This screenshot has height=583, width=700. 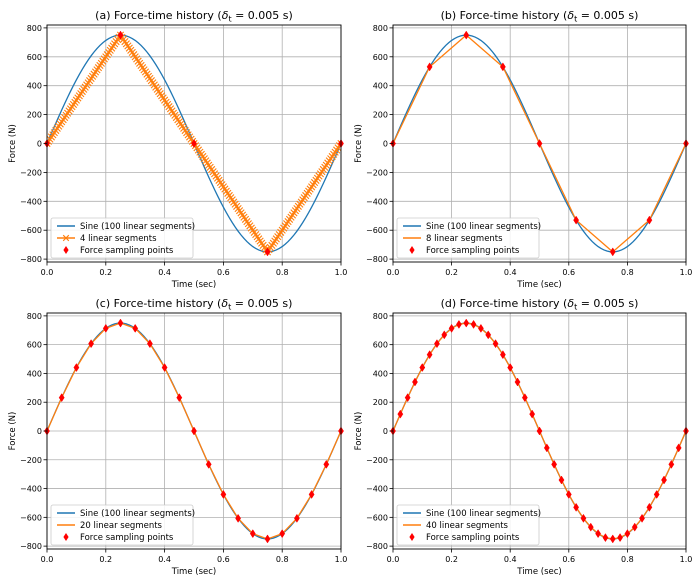 What do you see at coordinates (504, 303) in the screenshot?
I see `title-main: (d) Force-time history (` at bounding box center [504, 303].